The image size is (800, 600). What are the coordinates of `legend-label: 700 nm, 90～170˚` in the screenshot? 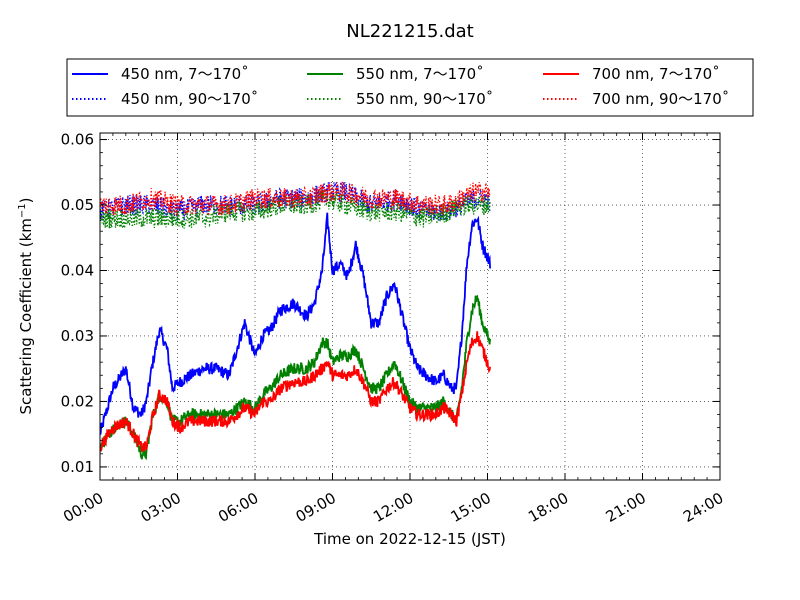 It's located at (660, 99).